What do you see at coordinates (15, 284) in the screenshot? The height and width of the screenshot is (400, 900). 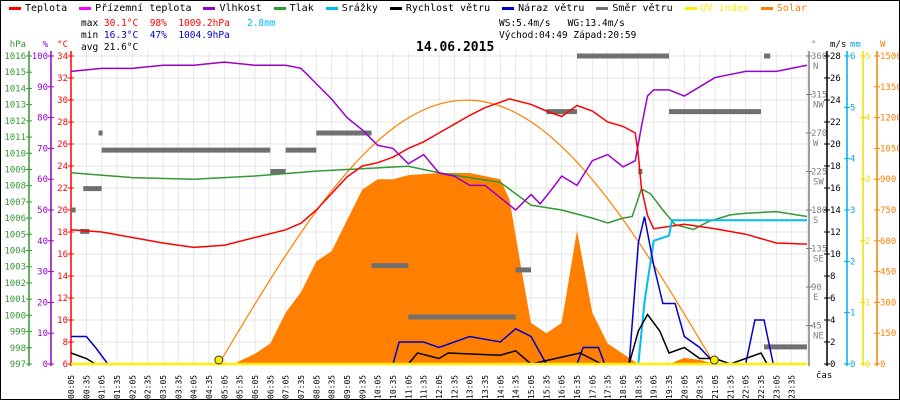 I see `pressure-tick-label: 1002` at bounding box center [15, 284].